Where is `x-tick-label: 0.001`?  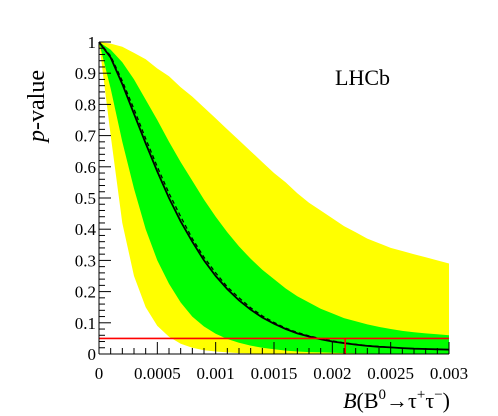
x-tick-label: 0.001 is located at coordinates (216, 373).